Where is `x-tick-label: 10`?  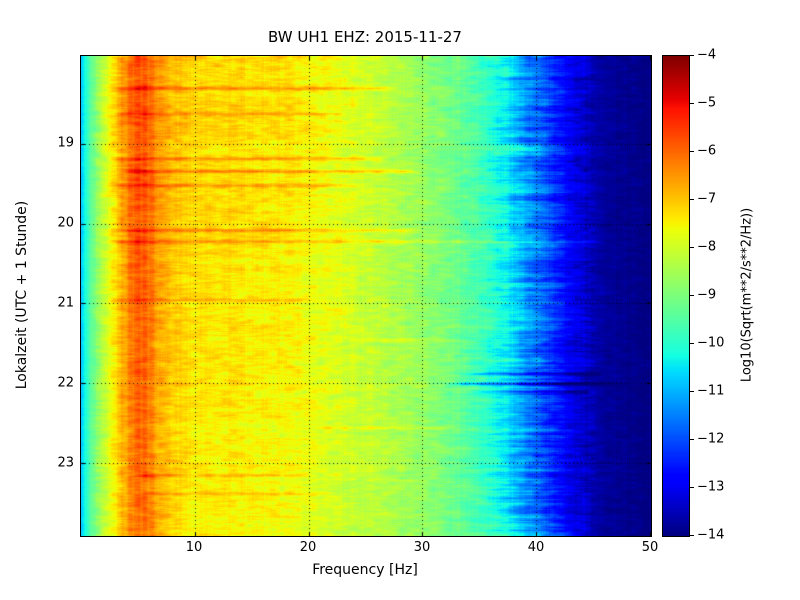
x-tick-label: 10 is located at coordinates (194, 547).